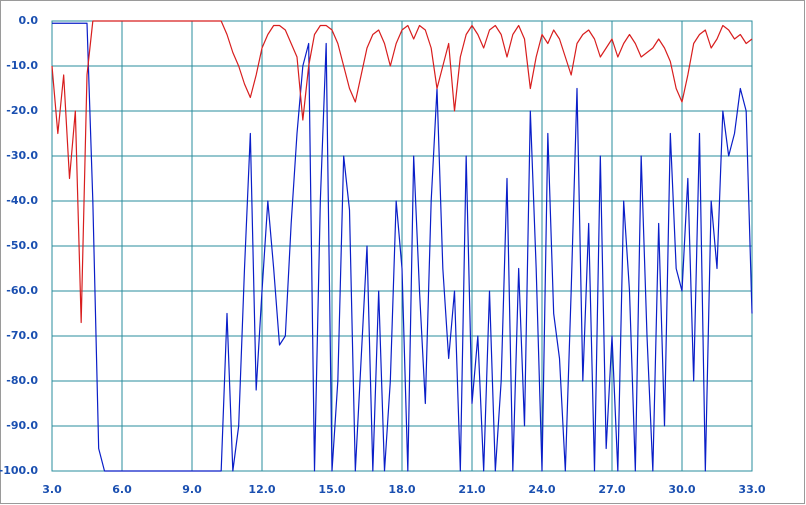  Describe the element at coordinates (19, 470) in the screenshot. I see `y-tick-label: -100.0` at that location.